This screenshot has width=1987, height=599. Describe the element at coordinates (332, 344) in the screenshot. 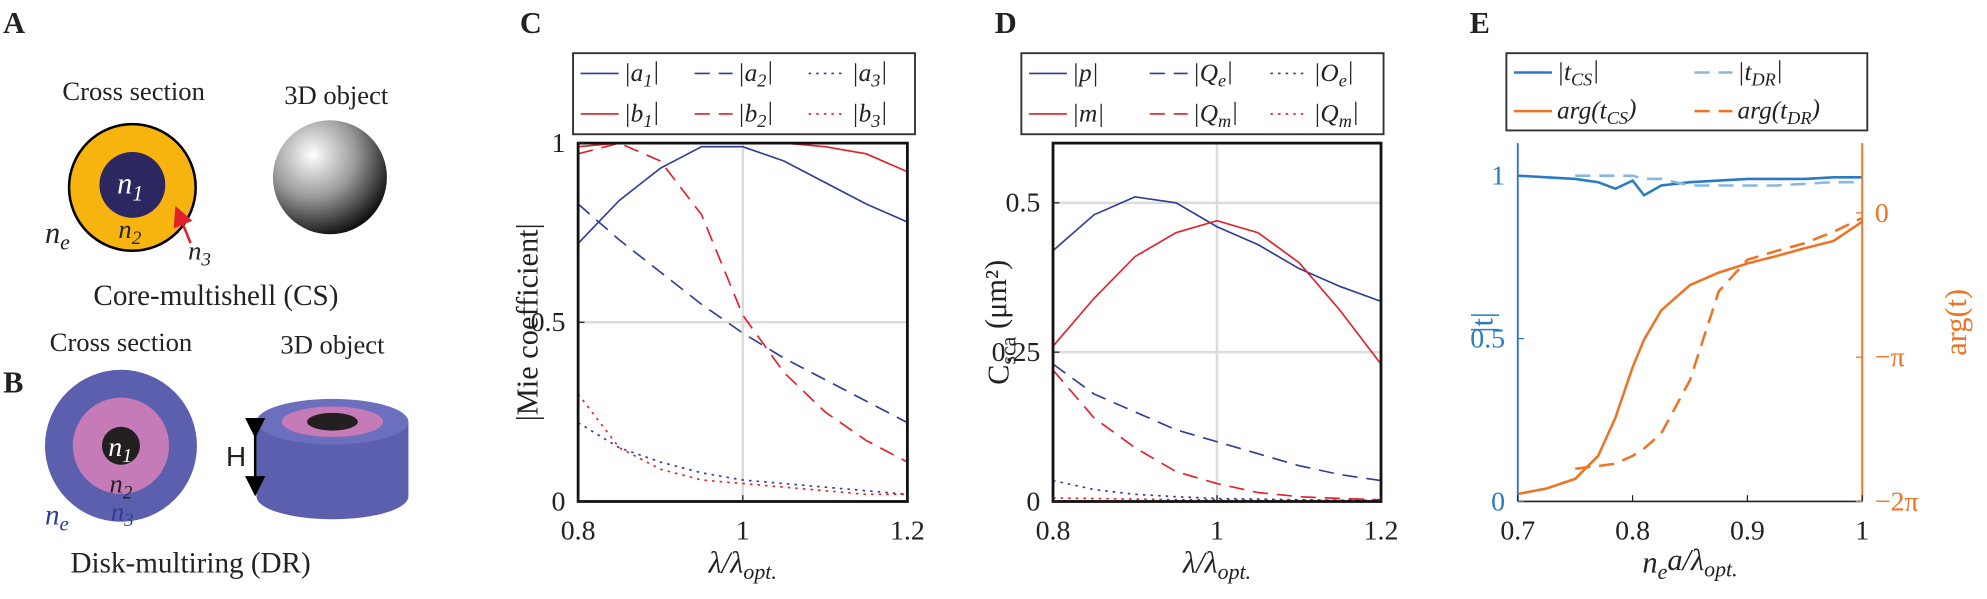

I see `label: 3D object` at that location.